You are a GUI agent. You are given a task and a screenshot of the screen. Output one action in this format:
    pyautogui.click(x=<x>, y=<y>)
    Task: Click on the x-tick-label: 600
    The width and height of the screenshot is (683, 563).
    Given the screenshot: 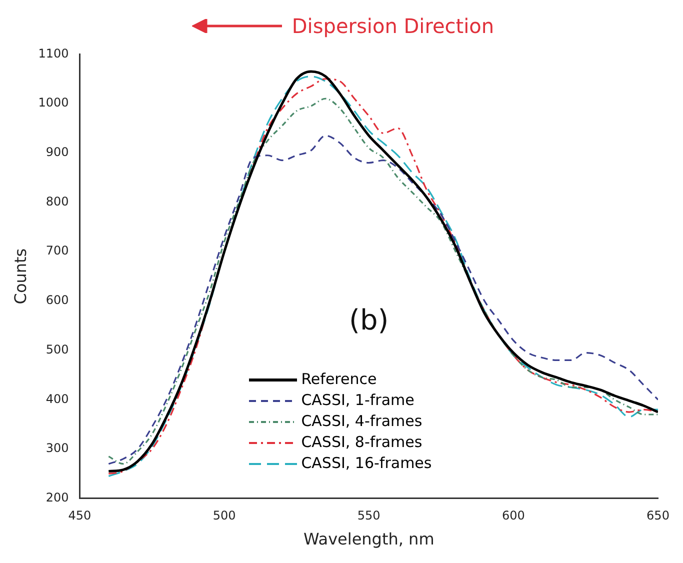 What is the action you would take?
    pyautogui.click(x=513, y=515)
    